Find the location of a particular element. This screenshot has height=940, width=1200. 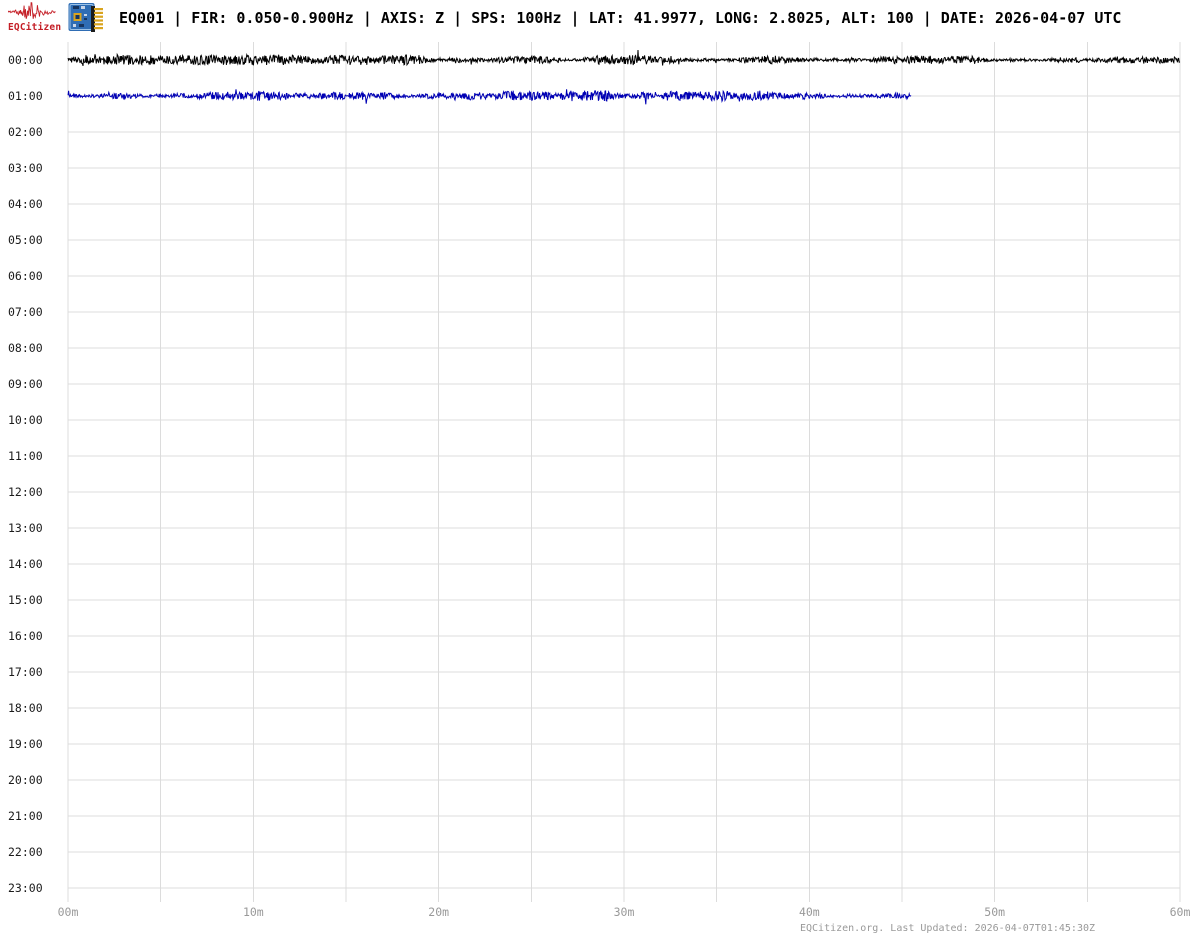

hour-label-11:00: 11:00 is located at coordinates (25, 456).